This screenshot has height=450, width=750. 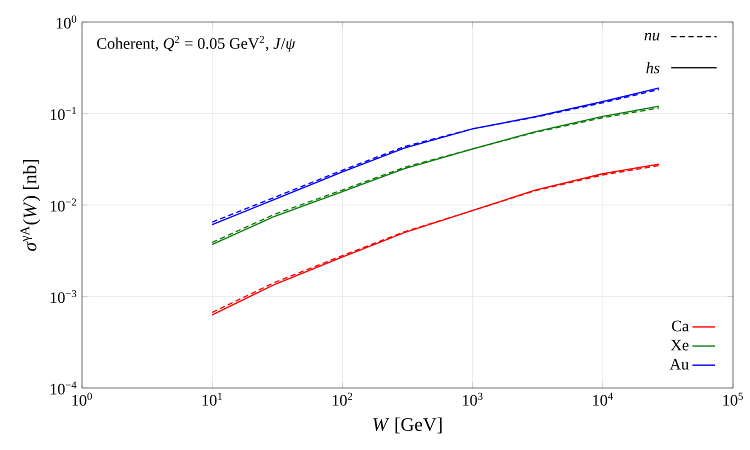 I want to click on y-tick-label: 10$^{−2}$, so click(x=63, y=205).